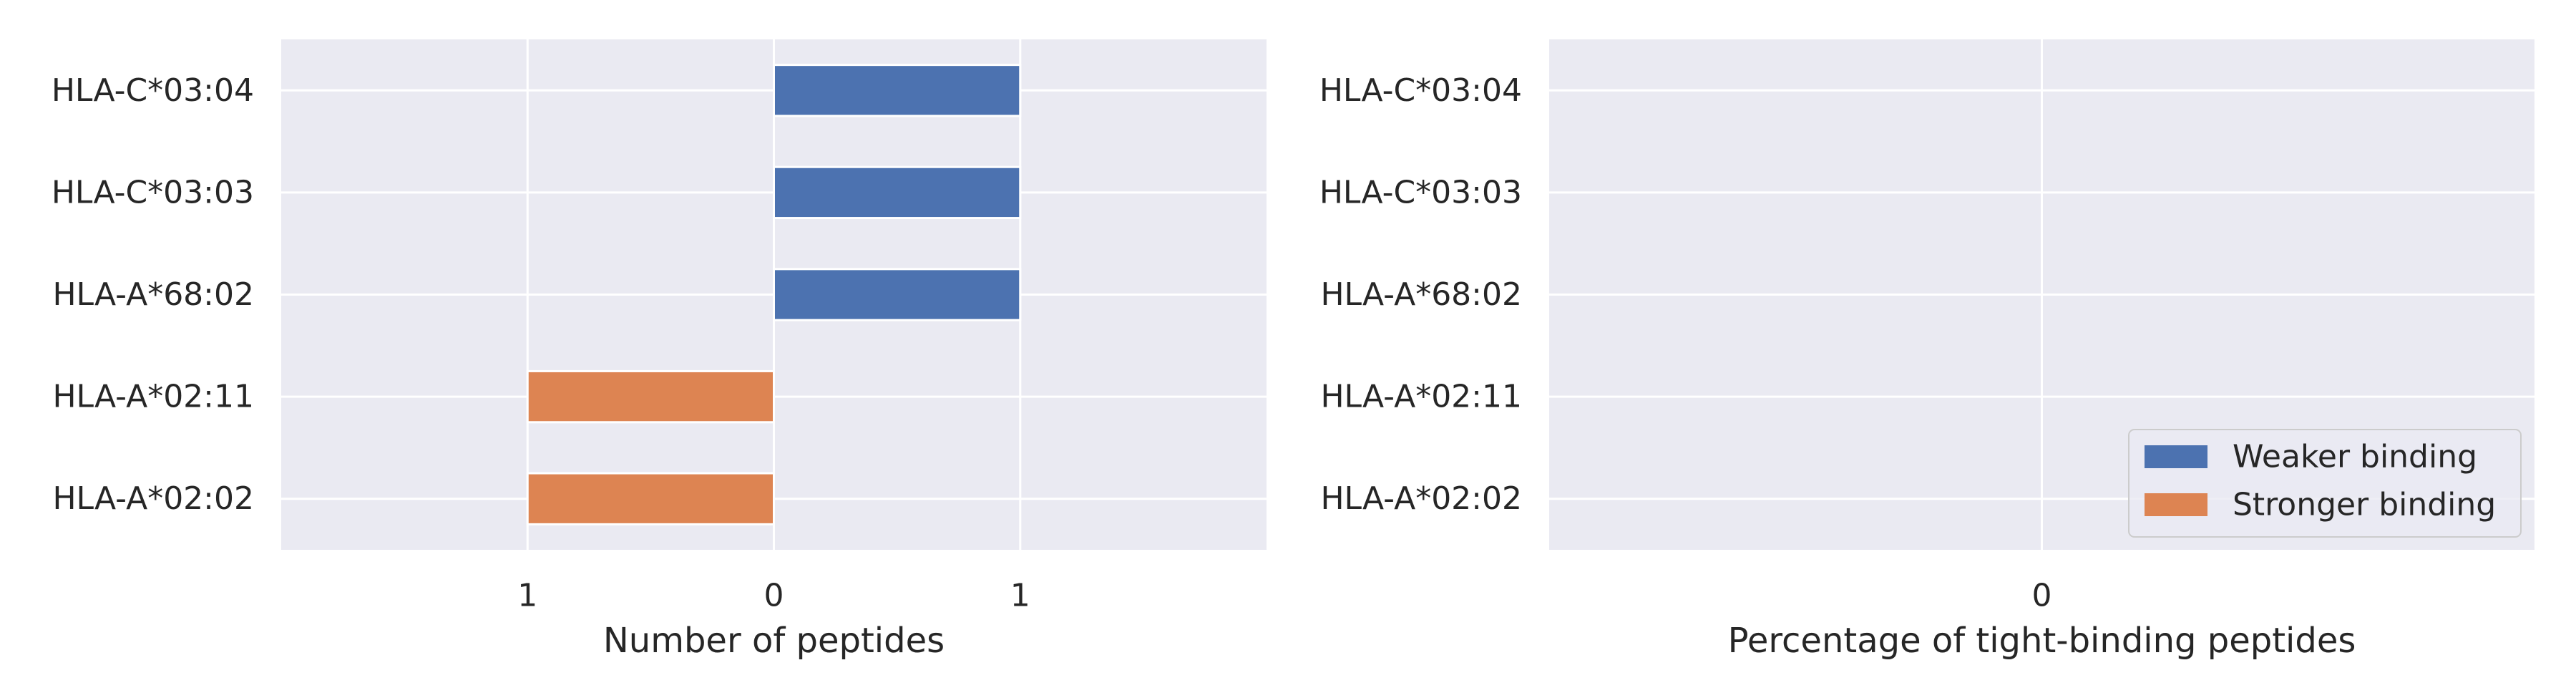 The width and height of the screenshot is (2576, 698). I want to click on legend-swatch-weaker-binding, so click(2176, 456).